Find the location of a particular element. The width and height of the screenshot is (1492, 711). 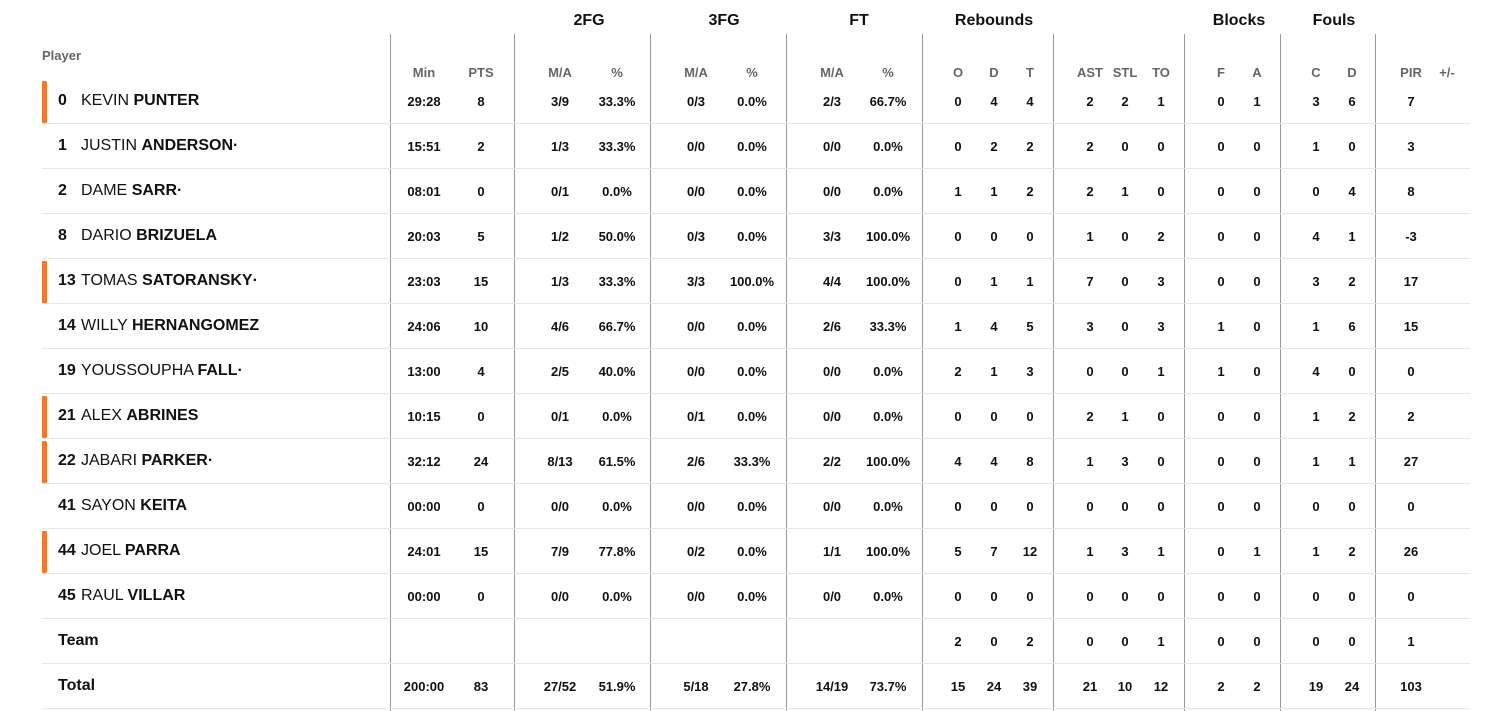

player-name: YOUSSOUPHA FALL· is located at coordinates (162, 371).